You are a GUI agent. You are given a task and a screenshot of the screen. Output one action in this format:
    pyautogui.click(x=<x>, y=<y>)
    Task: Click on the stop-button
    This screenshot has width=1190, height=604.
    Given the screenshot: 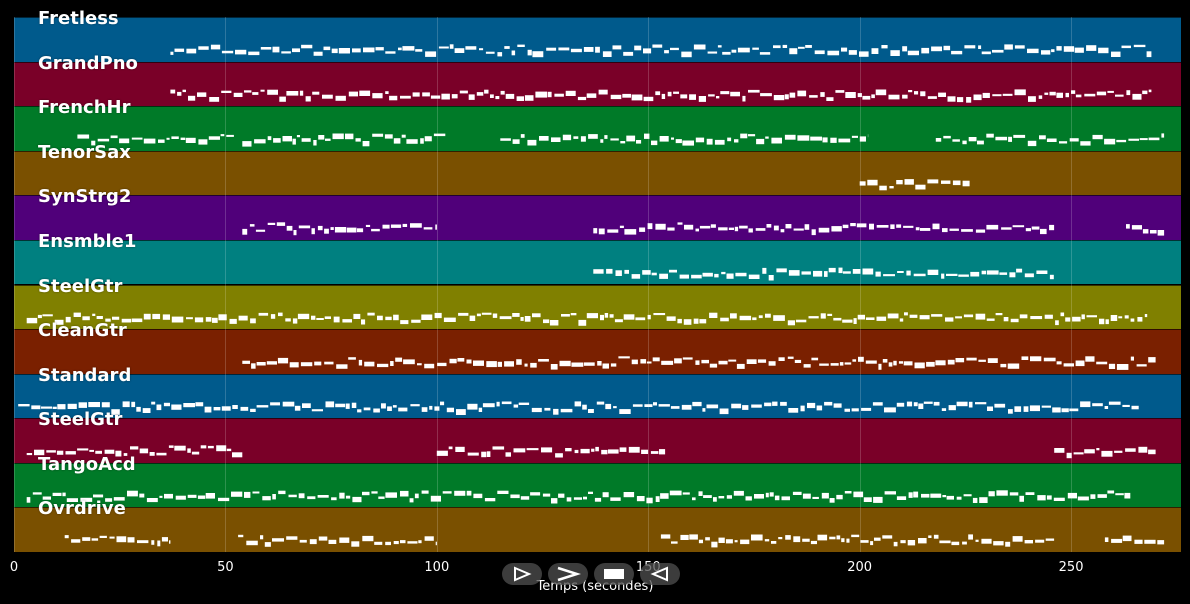 What is the action you would take?
    pyautogui.click(x=614, y=574)
    